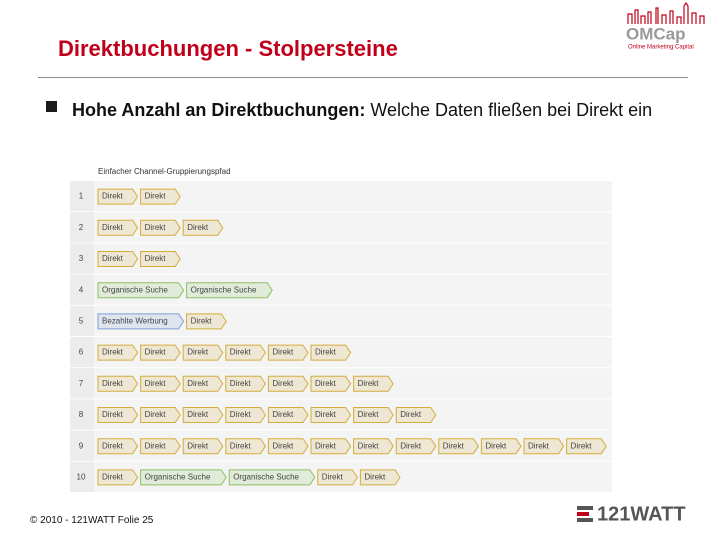 Image resolution: width=720 pixels, height=540 pixels. Describe the element at coordinates (509, 110) in the screenshot. I see `bullet-rest: Welche Daten fließen bei Direkt ein` at that location.